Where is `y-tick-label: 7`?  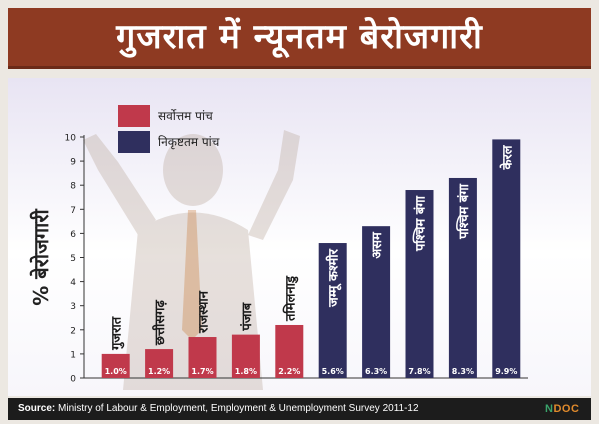
y-tick-label: 7 is located at coordinates (73, 211).